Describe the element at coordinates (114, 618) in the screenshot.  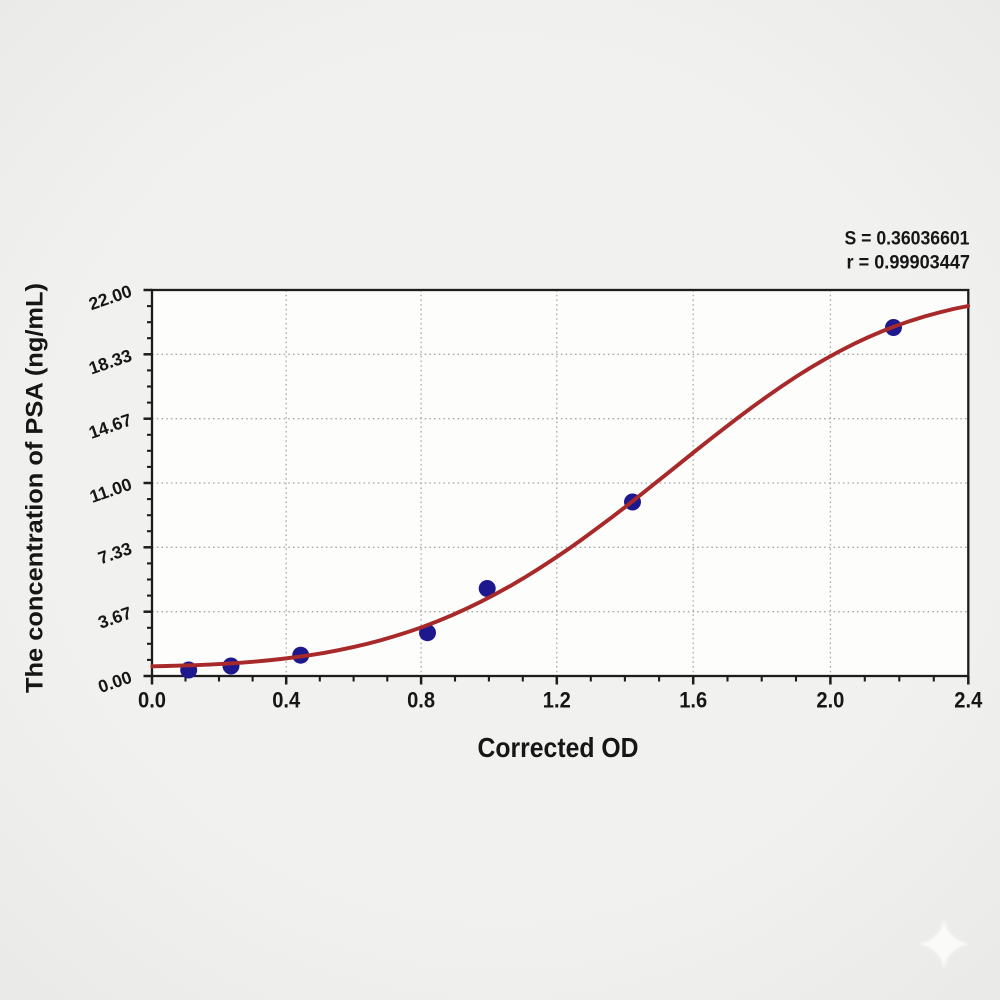
I see `svg-text: 3.67` at that location.